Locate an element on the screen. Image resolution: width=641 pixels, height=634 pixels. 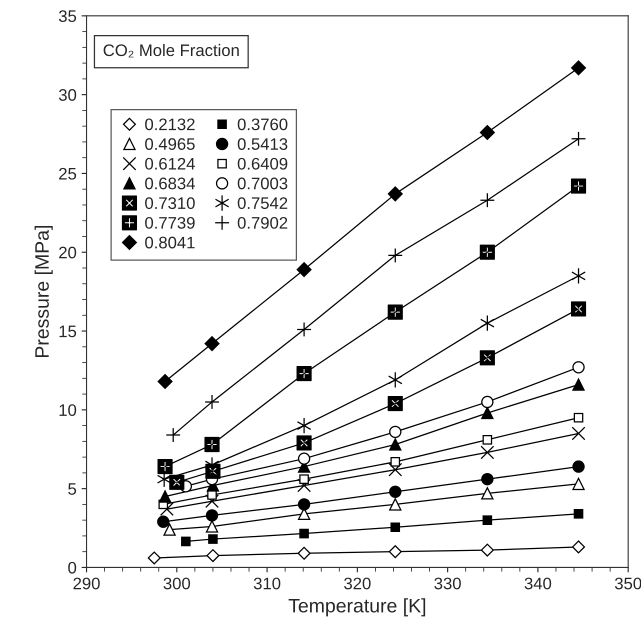
legend-label: 0.4965 is located at coordinates (170, 144).